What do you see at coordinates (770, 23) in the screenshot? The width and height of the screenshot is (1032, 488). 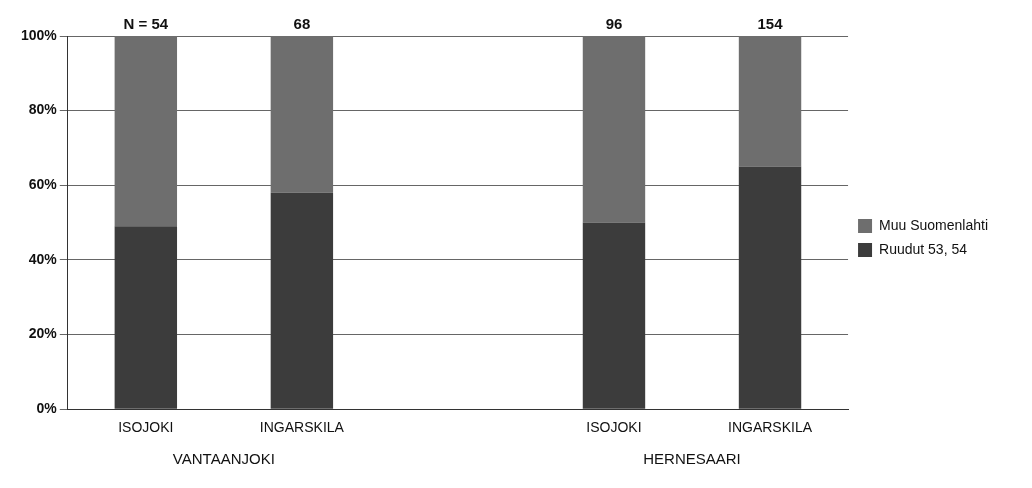 I see `text: 154` at bounding box center [770, 23].